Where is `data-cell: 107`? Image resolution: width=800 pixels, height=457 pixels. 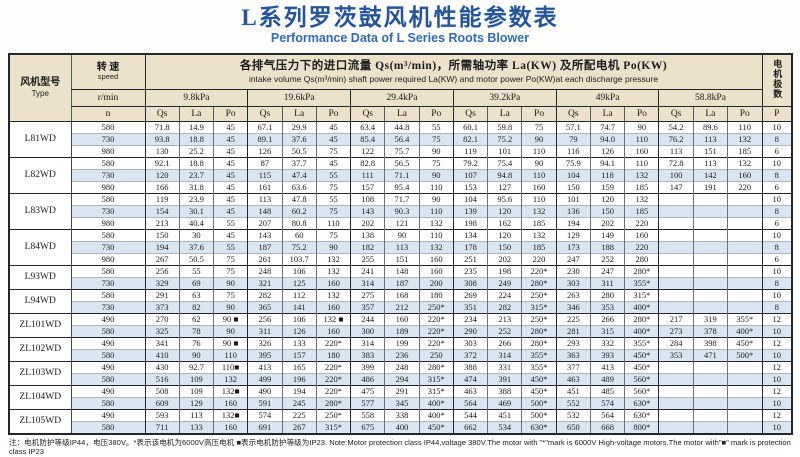
data-cell: 107 is located at coordinates (470, 175).